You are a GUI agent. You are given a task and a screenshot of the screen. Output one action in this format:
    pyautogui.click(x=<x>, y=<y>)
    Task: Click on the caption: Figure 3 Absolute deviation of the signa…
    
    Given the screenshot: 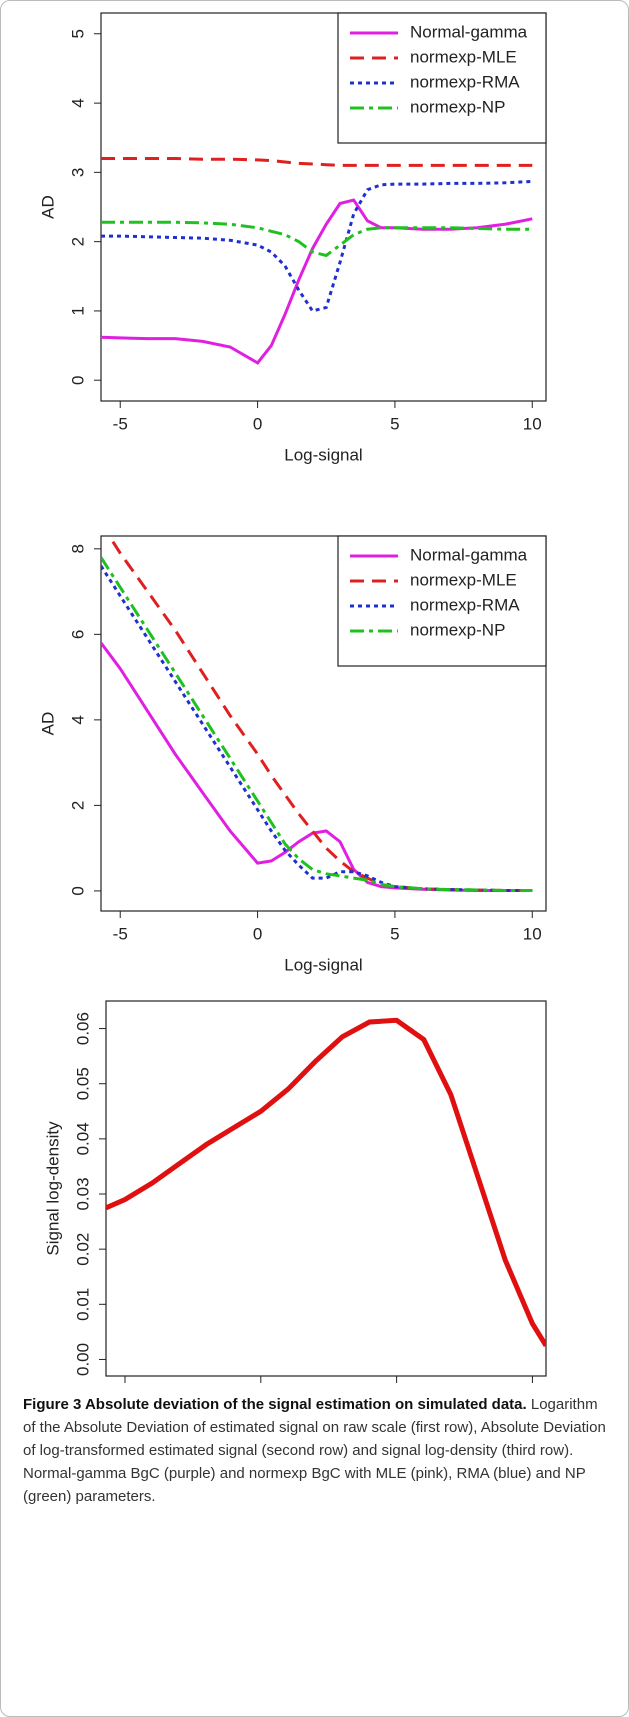 What is the action you would take?
    pyautogui.click(x=318, y=1450)
    